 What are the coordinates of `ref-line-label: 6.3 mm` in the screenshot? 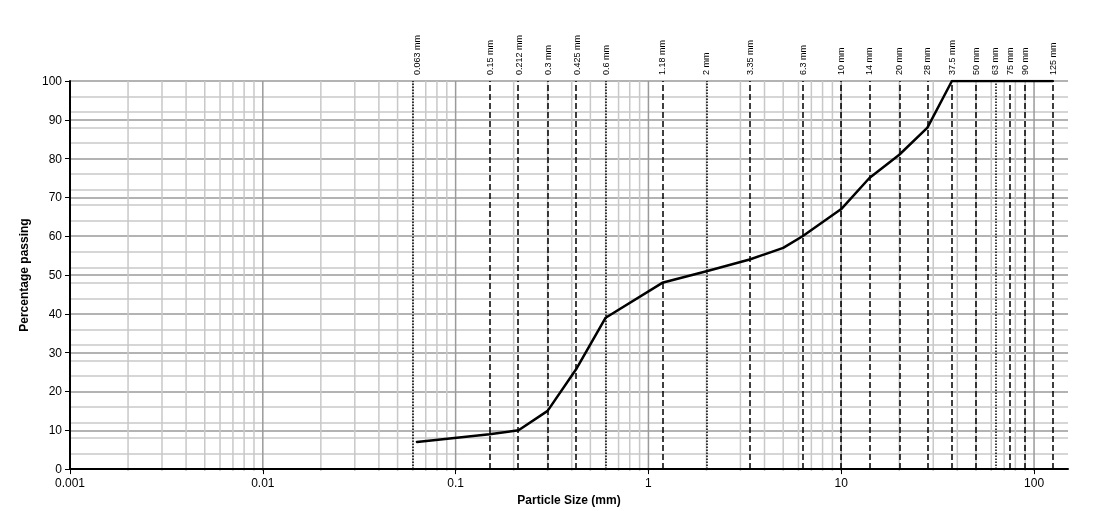 It's located at (802, 59).